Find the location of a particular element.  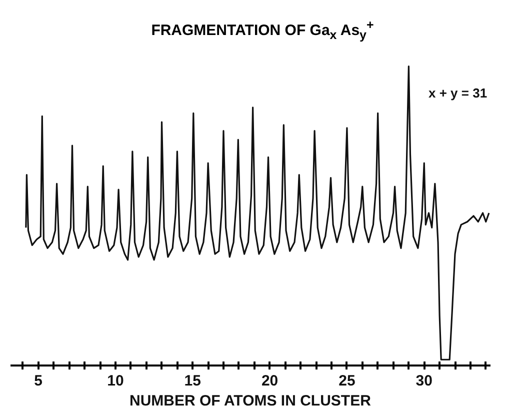

x-tick-label: 20 is located at coordinates (269, 381).